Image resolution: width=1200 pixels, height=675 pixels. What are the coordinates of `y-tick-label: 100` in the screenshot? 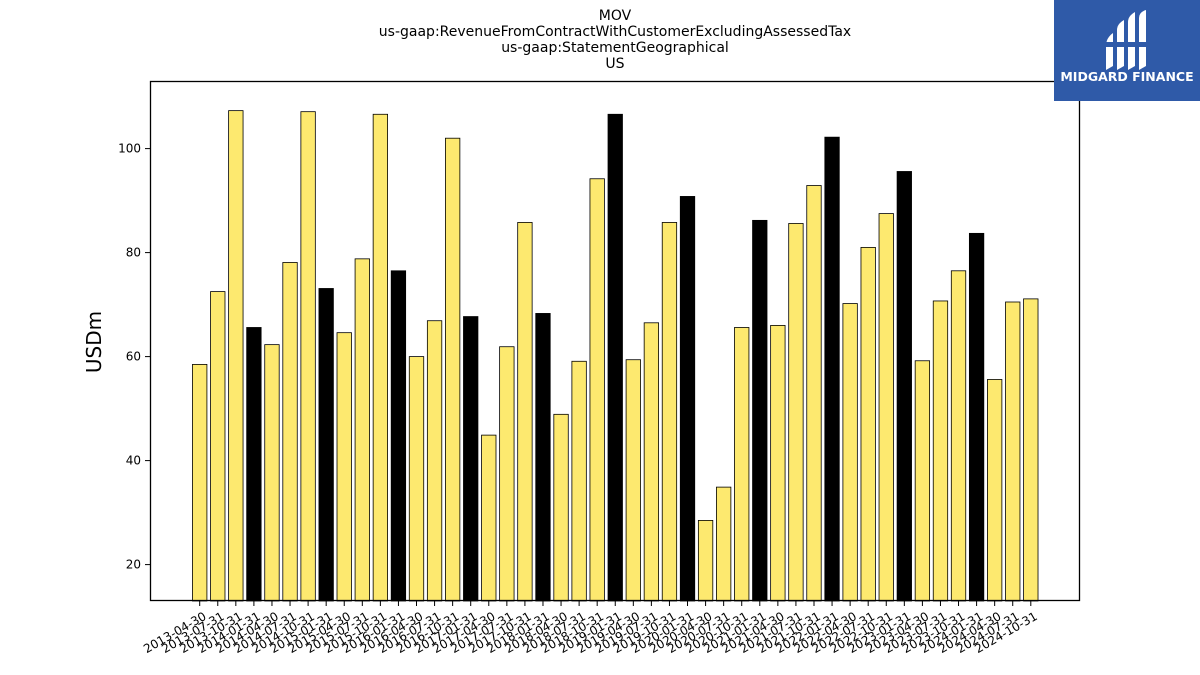 It's located at (129, 149).